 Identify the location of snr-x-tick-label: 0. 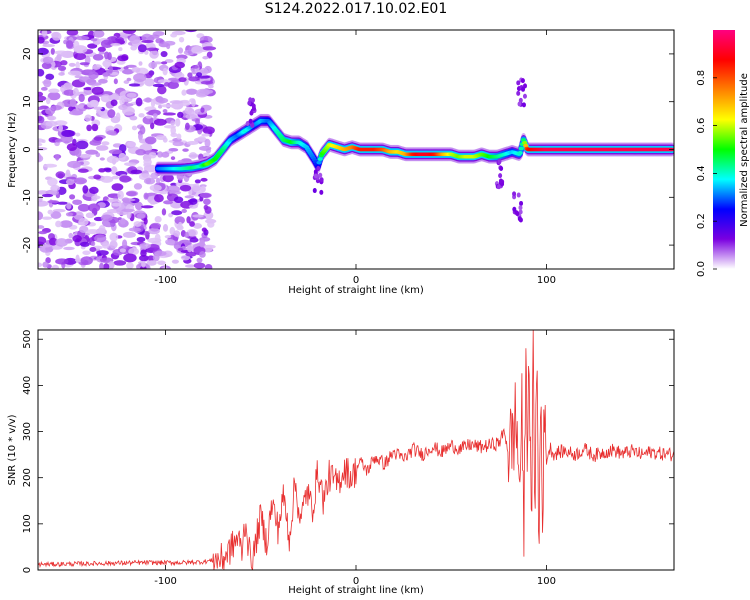
(356, 581).